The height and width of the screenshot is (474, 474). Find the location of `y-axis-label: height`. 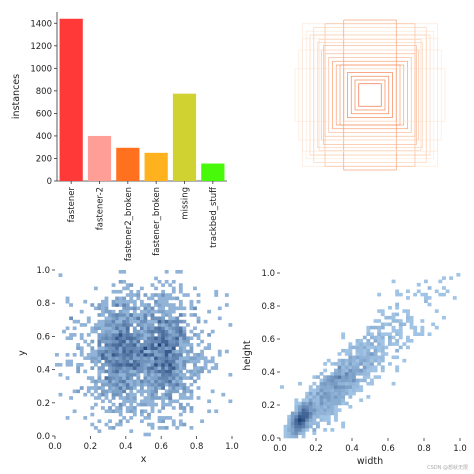

y-axis-label: height is located at coordinates (247, 355).